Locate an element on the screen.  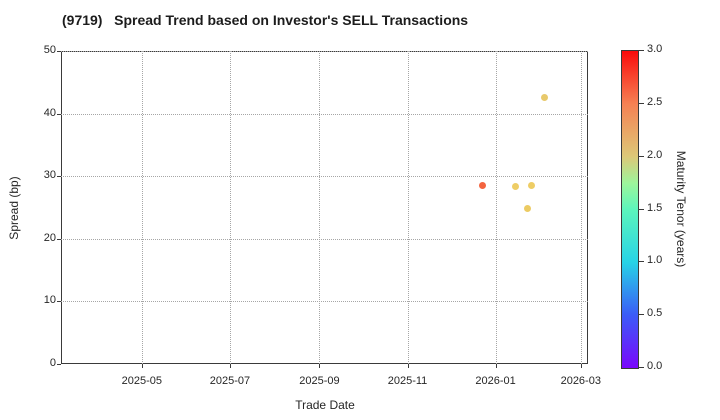
y-tick-label: 50 is located at coordinates (49, 50).